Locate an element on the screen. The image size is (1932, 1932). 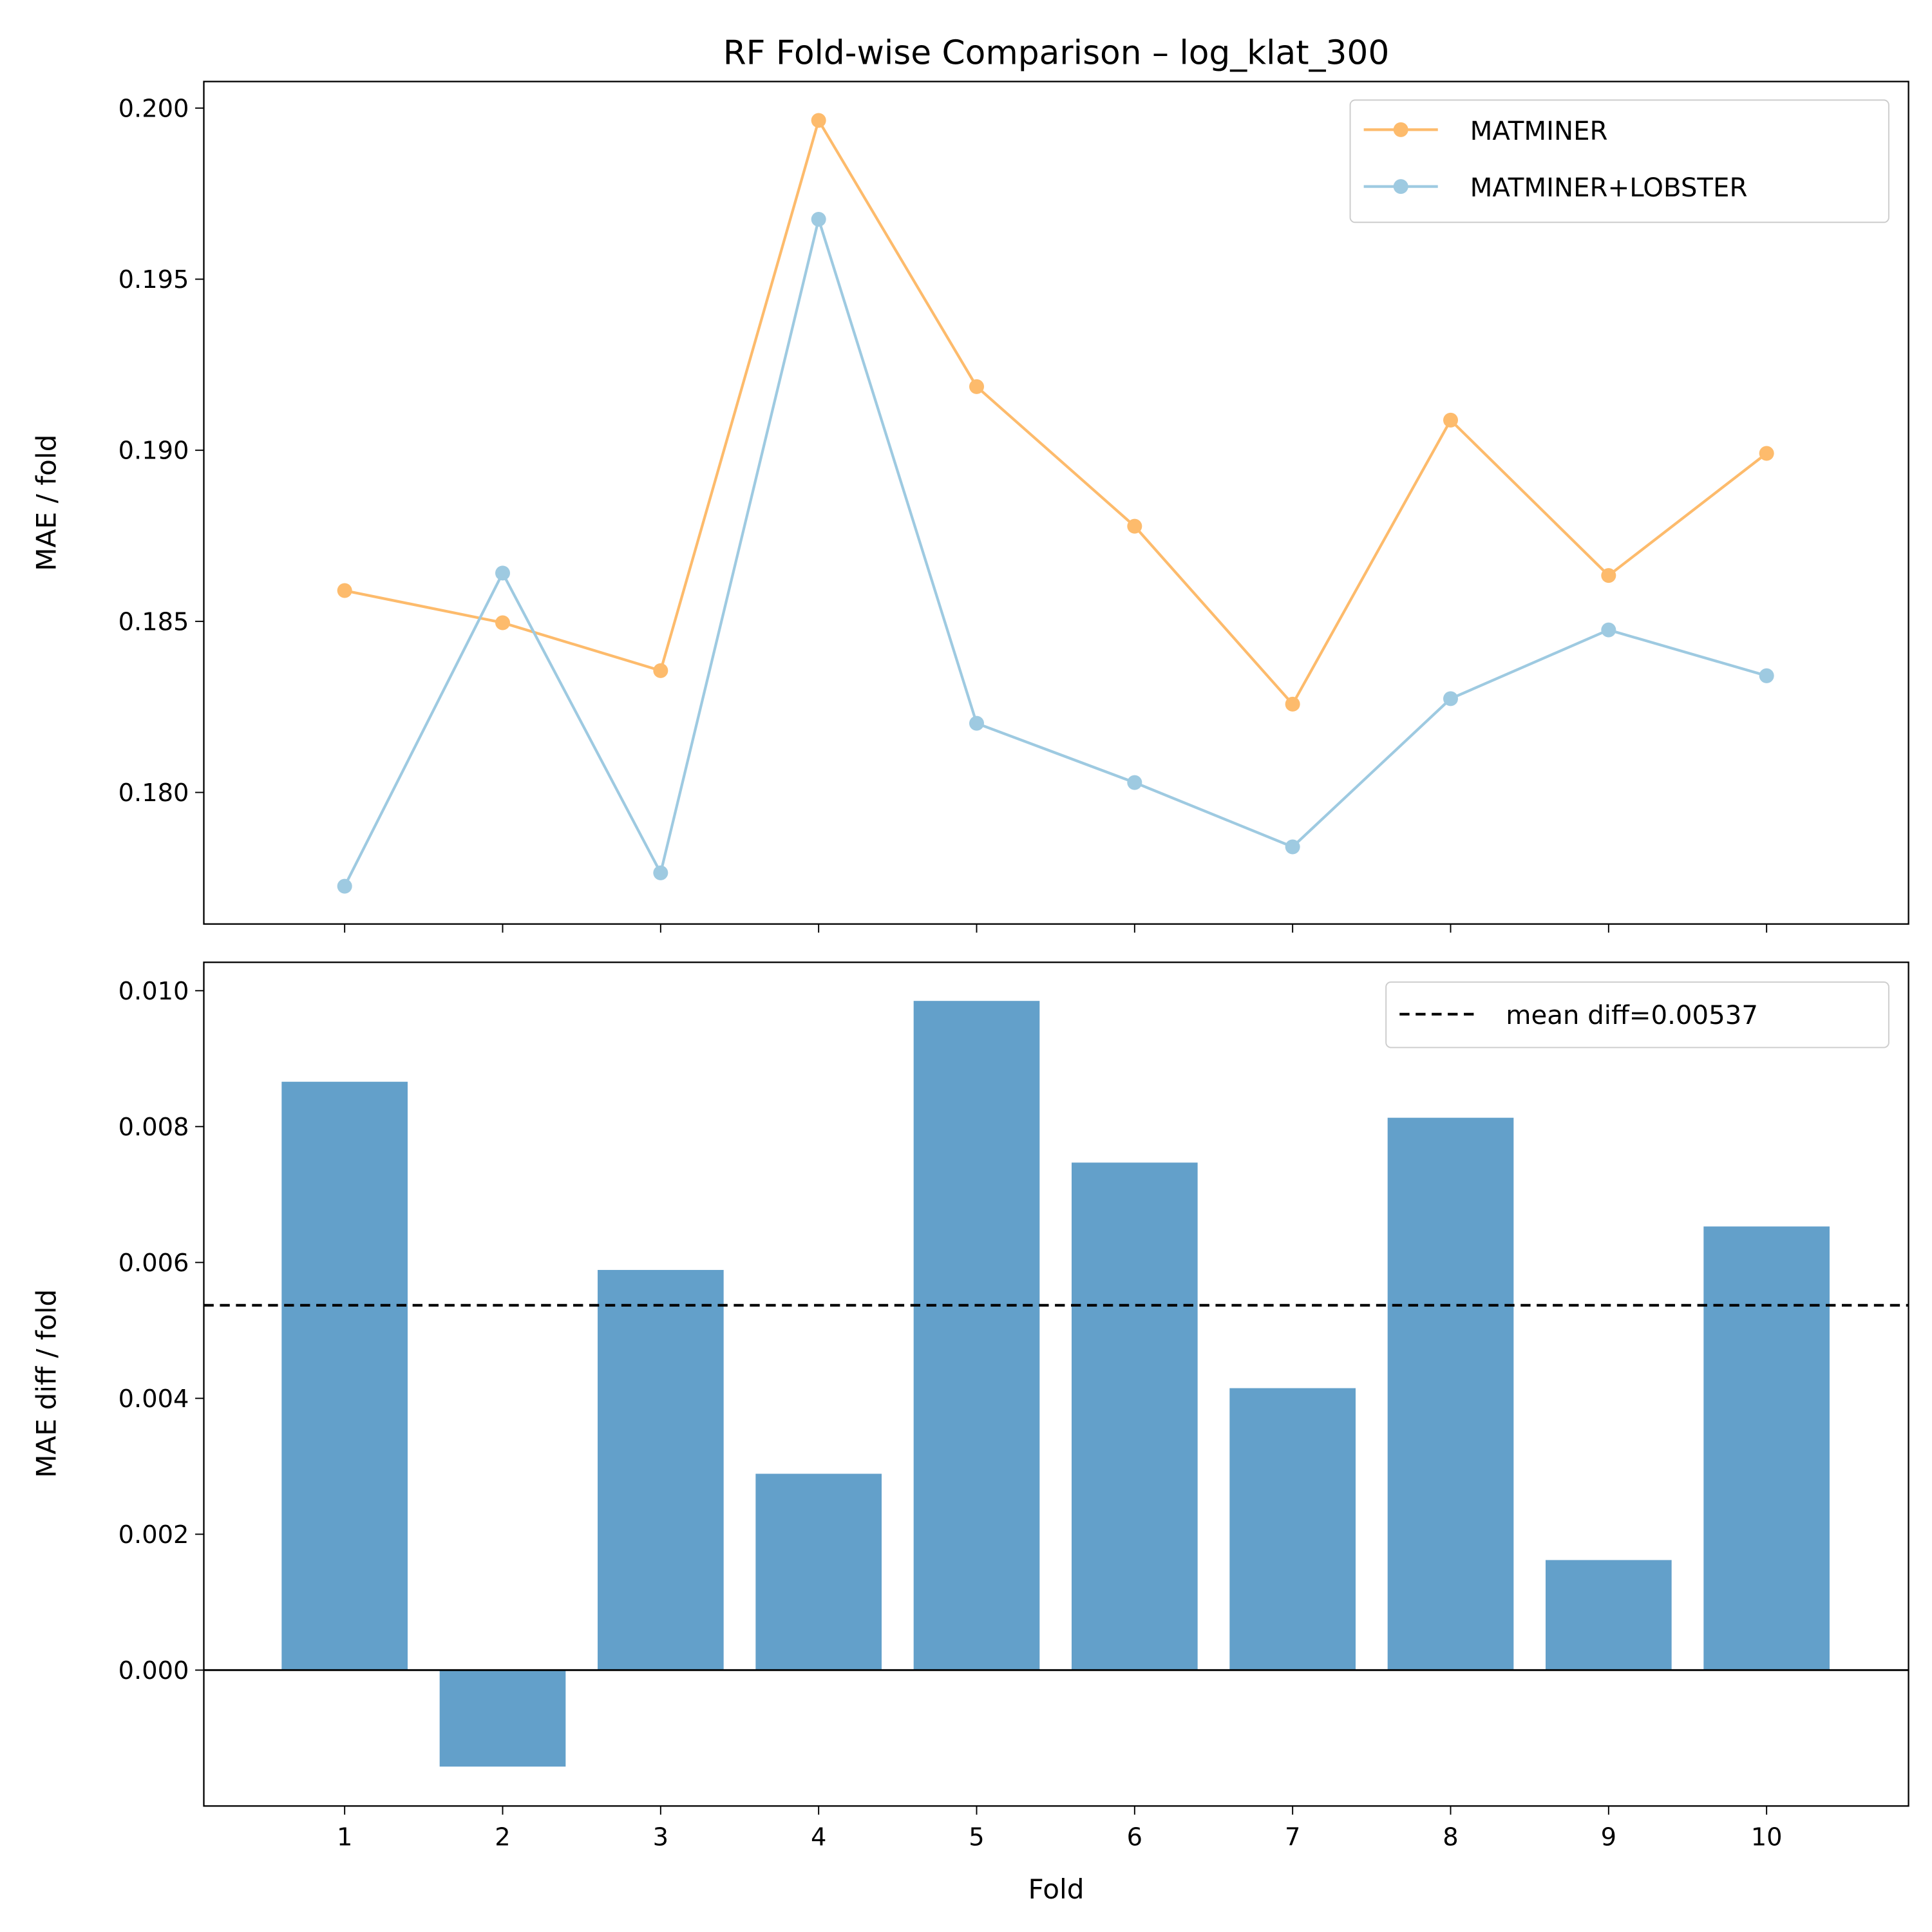
x-tick-label: 7 is located at coordinates (1292, 1837).